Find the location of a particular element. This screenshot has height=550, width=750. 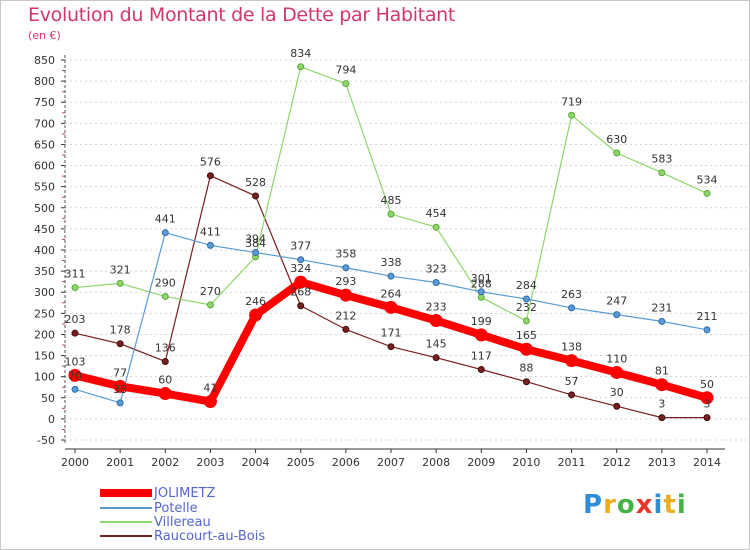

data-label-jolimetz: 50 is located at coordinates (707, 384).